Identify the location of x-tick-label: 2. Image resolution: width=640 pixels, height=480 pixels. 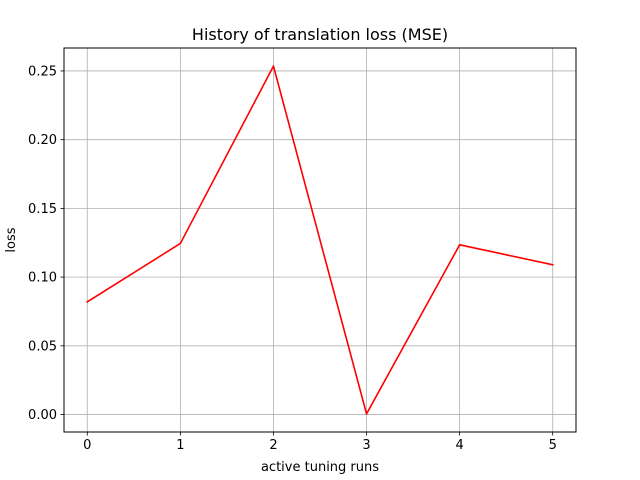
(273, 445).